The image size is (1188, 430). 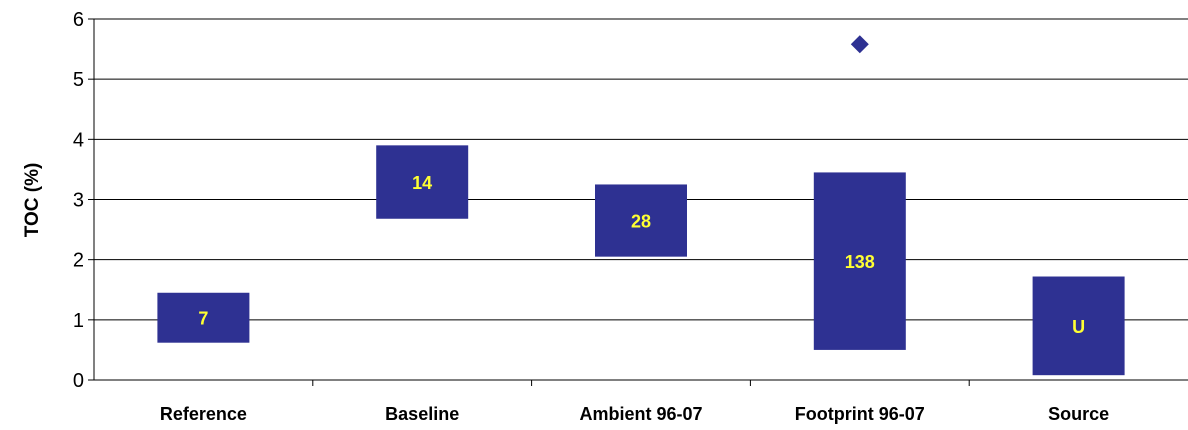 I want to click on bar-count-label: U, so click(x=1078, y=327).